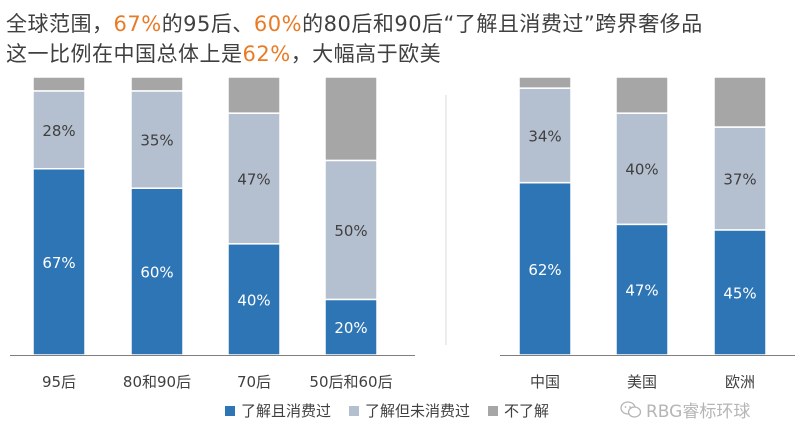 The height and width of the screenshot is (435, 800). Describe the element at coordinates (366, 54) in the screenshot. I see `title-text: ，大幅高于欧美` at that location.